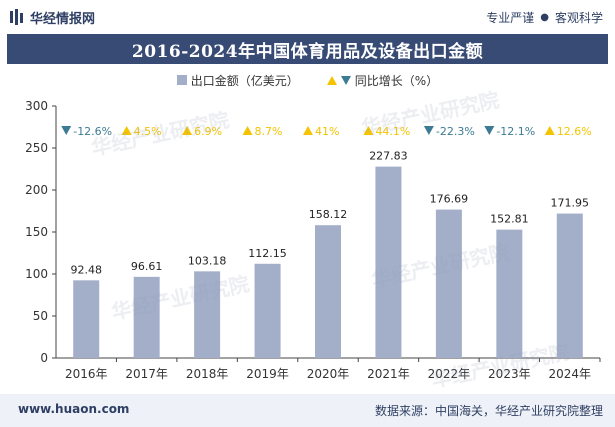 This screenshot has height=427, width=615. Describe the element at coordinates (86, 269) in the screenshot. I see `bar-value-label: 92.48` at that location.